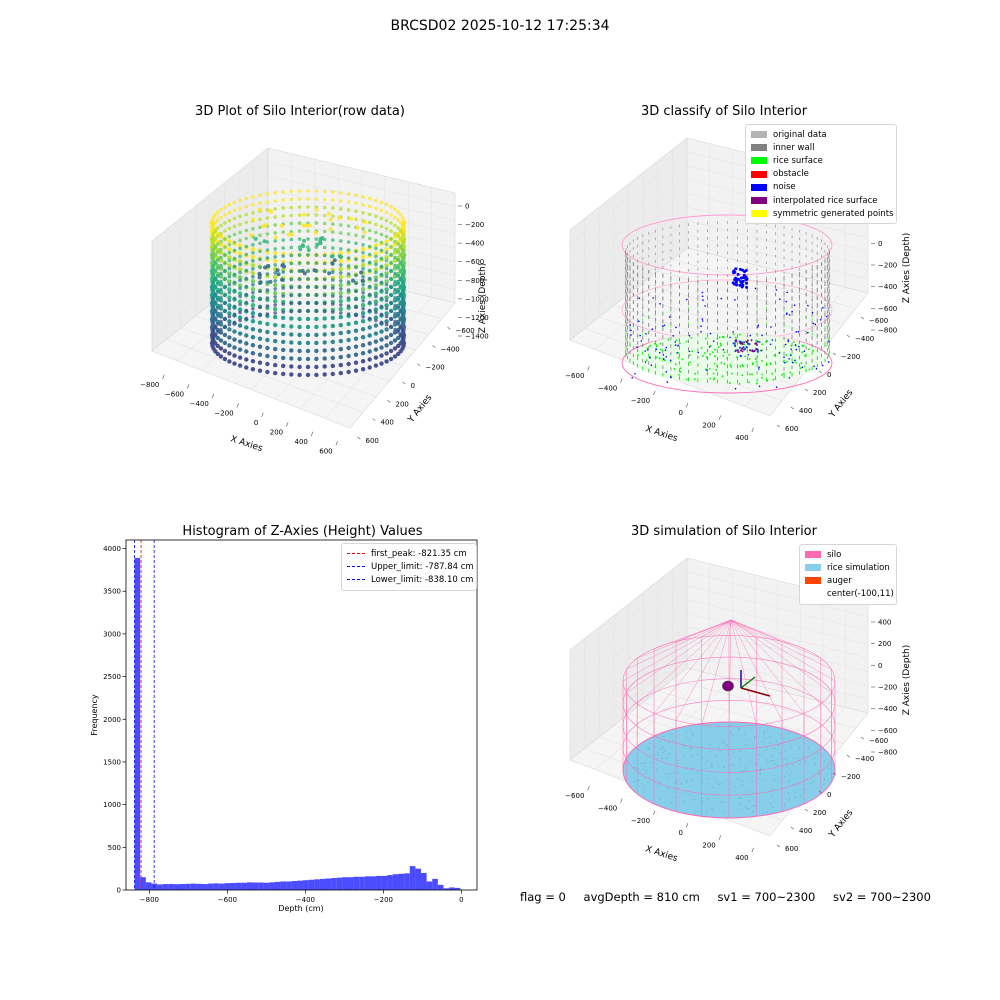  I want to click on noise-point, so click(772, 340).